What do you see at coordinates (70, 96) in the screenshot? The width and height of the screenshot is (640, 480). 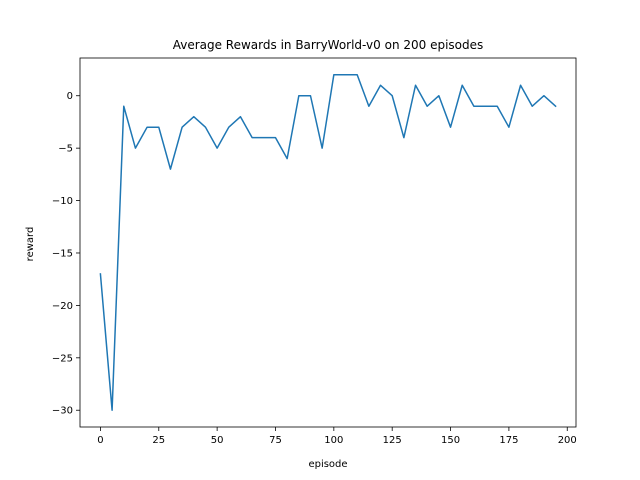 I see `y-tick-label: 0` at bounding box center [70, 96].